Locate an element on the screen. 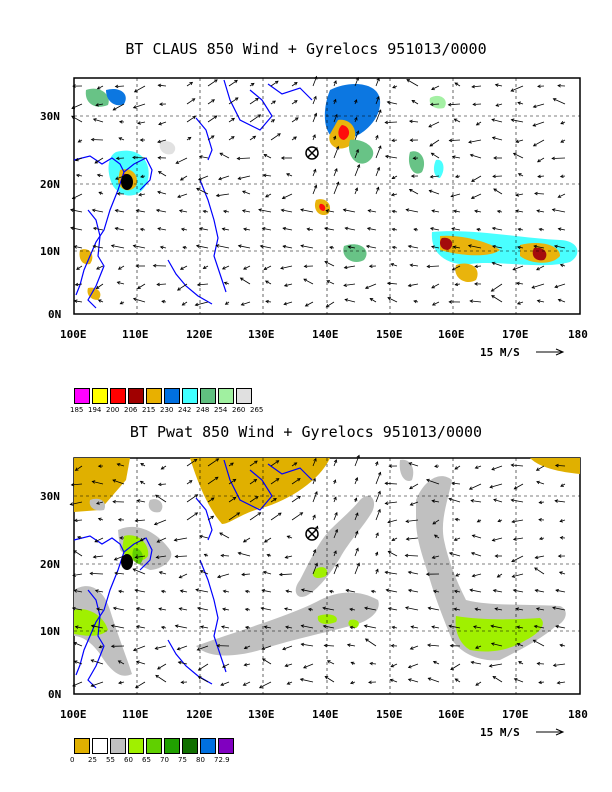  panel2-lon-label: 130E is located at coordinates (261, 714).